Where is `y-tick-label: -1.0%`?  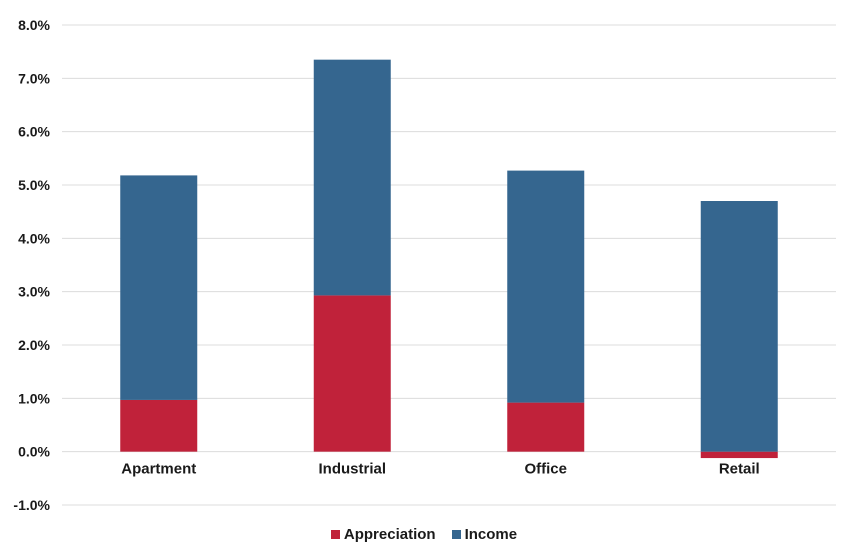
y-tick-label: -1.0% is located at coordinates (31, 505).